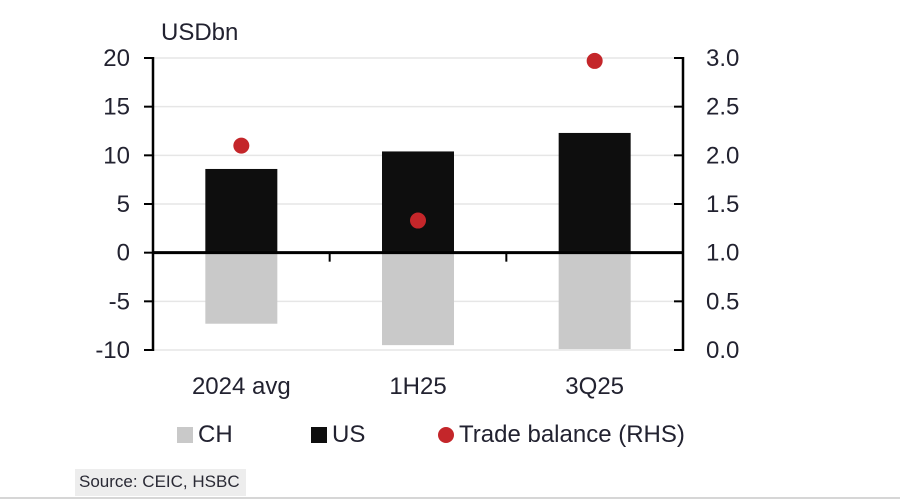 This screenshot has height=499, width=900. I want to click on left-tick-label-20: 20, so click(116, 58).